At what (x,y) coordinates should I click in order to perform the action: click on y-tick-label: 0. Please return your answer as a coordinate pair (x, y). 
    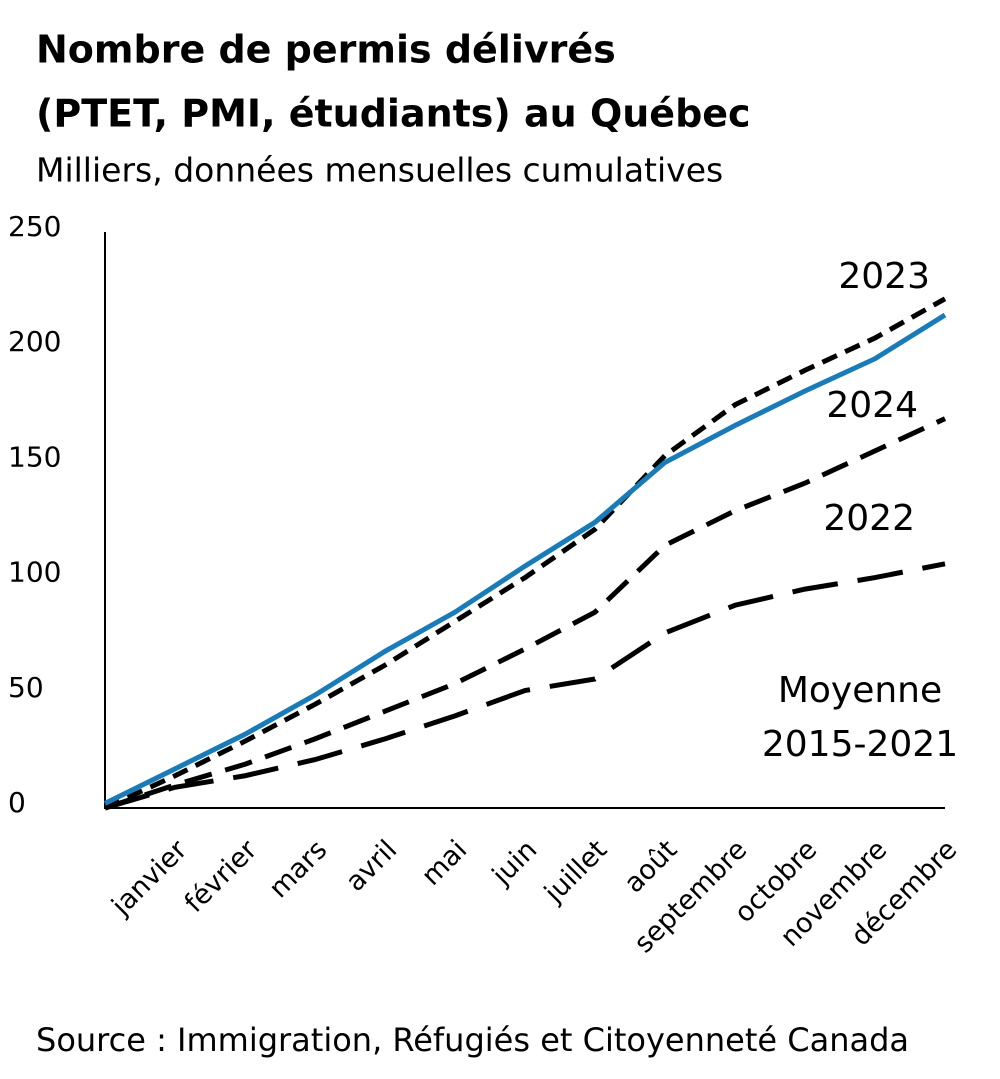
    Looking at the image, I should click on (17, 802).